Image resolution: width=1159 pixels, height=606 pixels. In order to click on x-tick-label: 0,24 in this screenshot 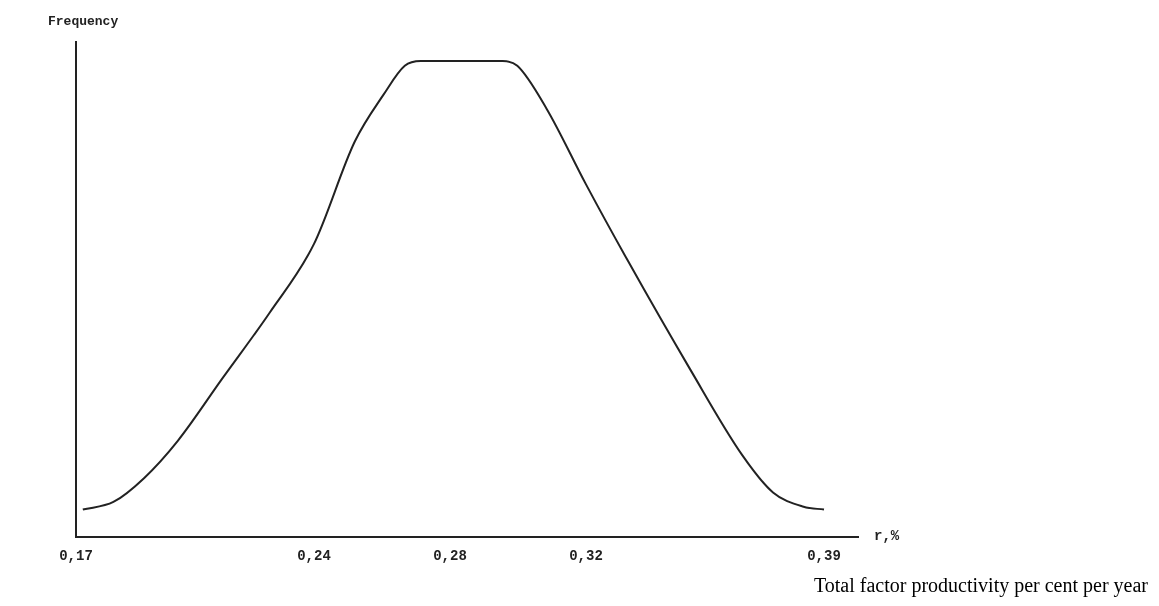, I will do `click(314, 556)`.